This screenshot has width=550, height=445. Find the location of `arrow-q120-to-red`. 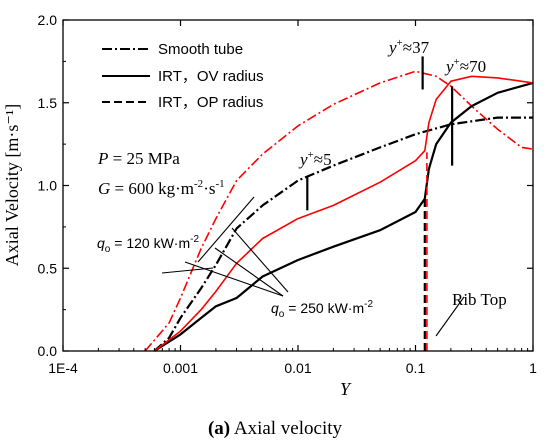

arrow-q120-to-red is located at coordinates (226, 229).